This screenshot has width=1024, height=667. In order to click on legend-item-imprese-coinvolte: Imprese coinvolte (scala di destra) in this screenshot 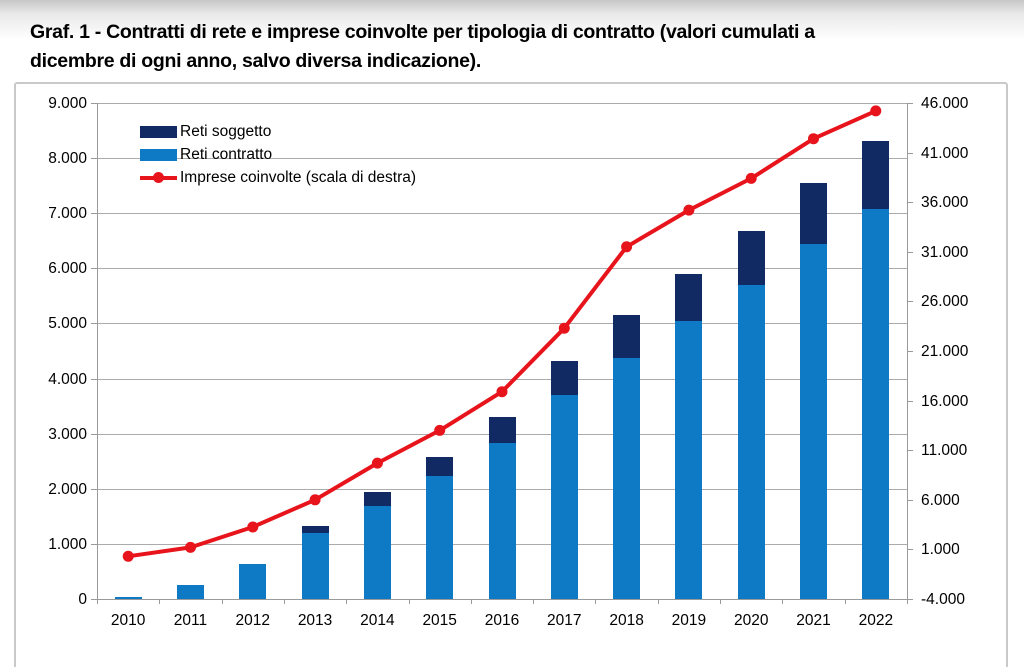, I will do `click(278, 177)`.